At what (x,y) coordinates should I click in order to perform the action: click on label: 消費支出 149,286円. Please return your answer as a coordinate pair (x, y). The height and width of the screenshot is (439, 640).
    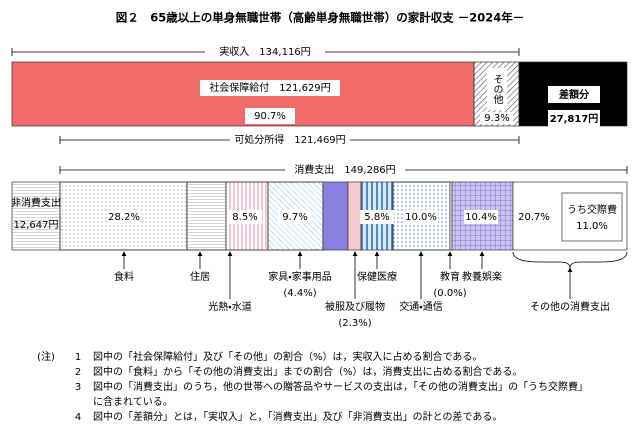
    Looking at the image, I should click on (344, 169).